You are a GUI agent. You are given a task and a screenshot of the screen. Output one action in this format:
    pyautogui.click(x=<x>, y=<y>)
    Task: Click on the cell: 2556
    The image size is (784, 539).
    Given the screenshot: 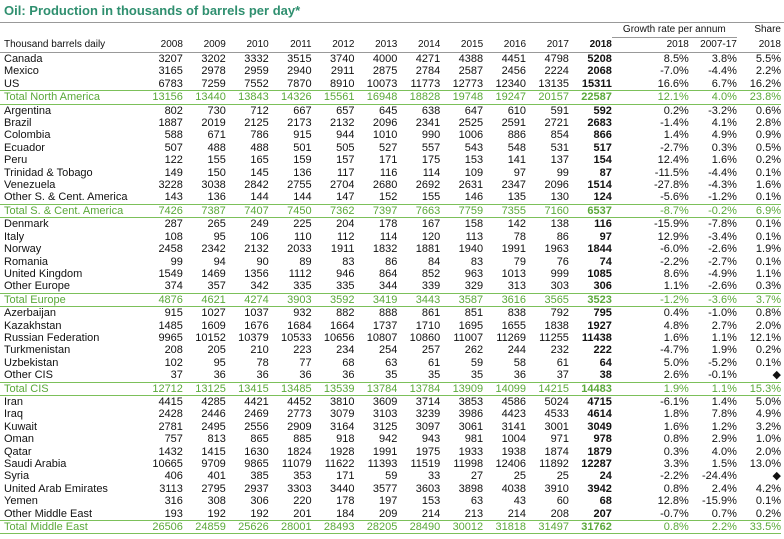 What is the action you would take?
    pyautogui.click(x=256, y=426)
    